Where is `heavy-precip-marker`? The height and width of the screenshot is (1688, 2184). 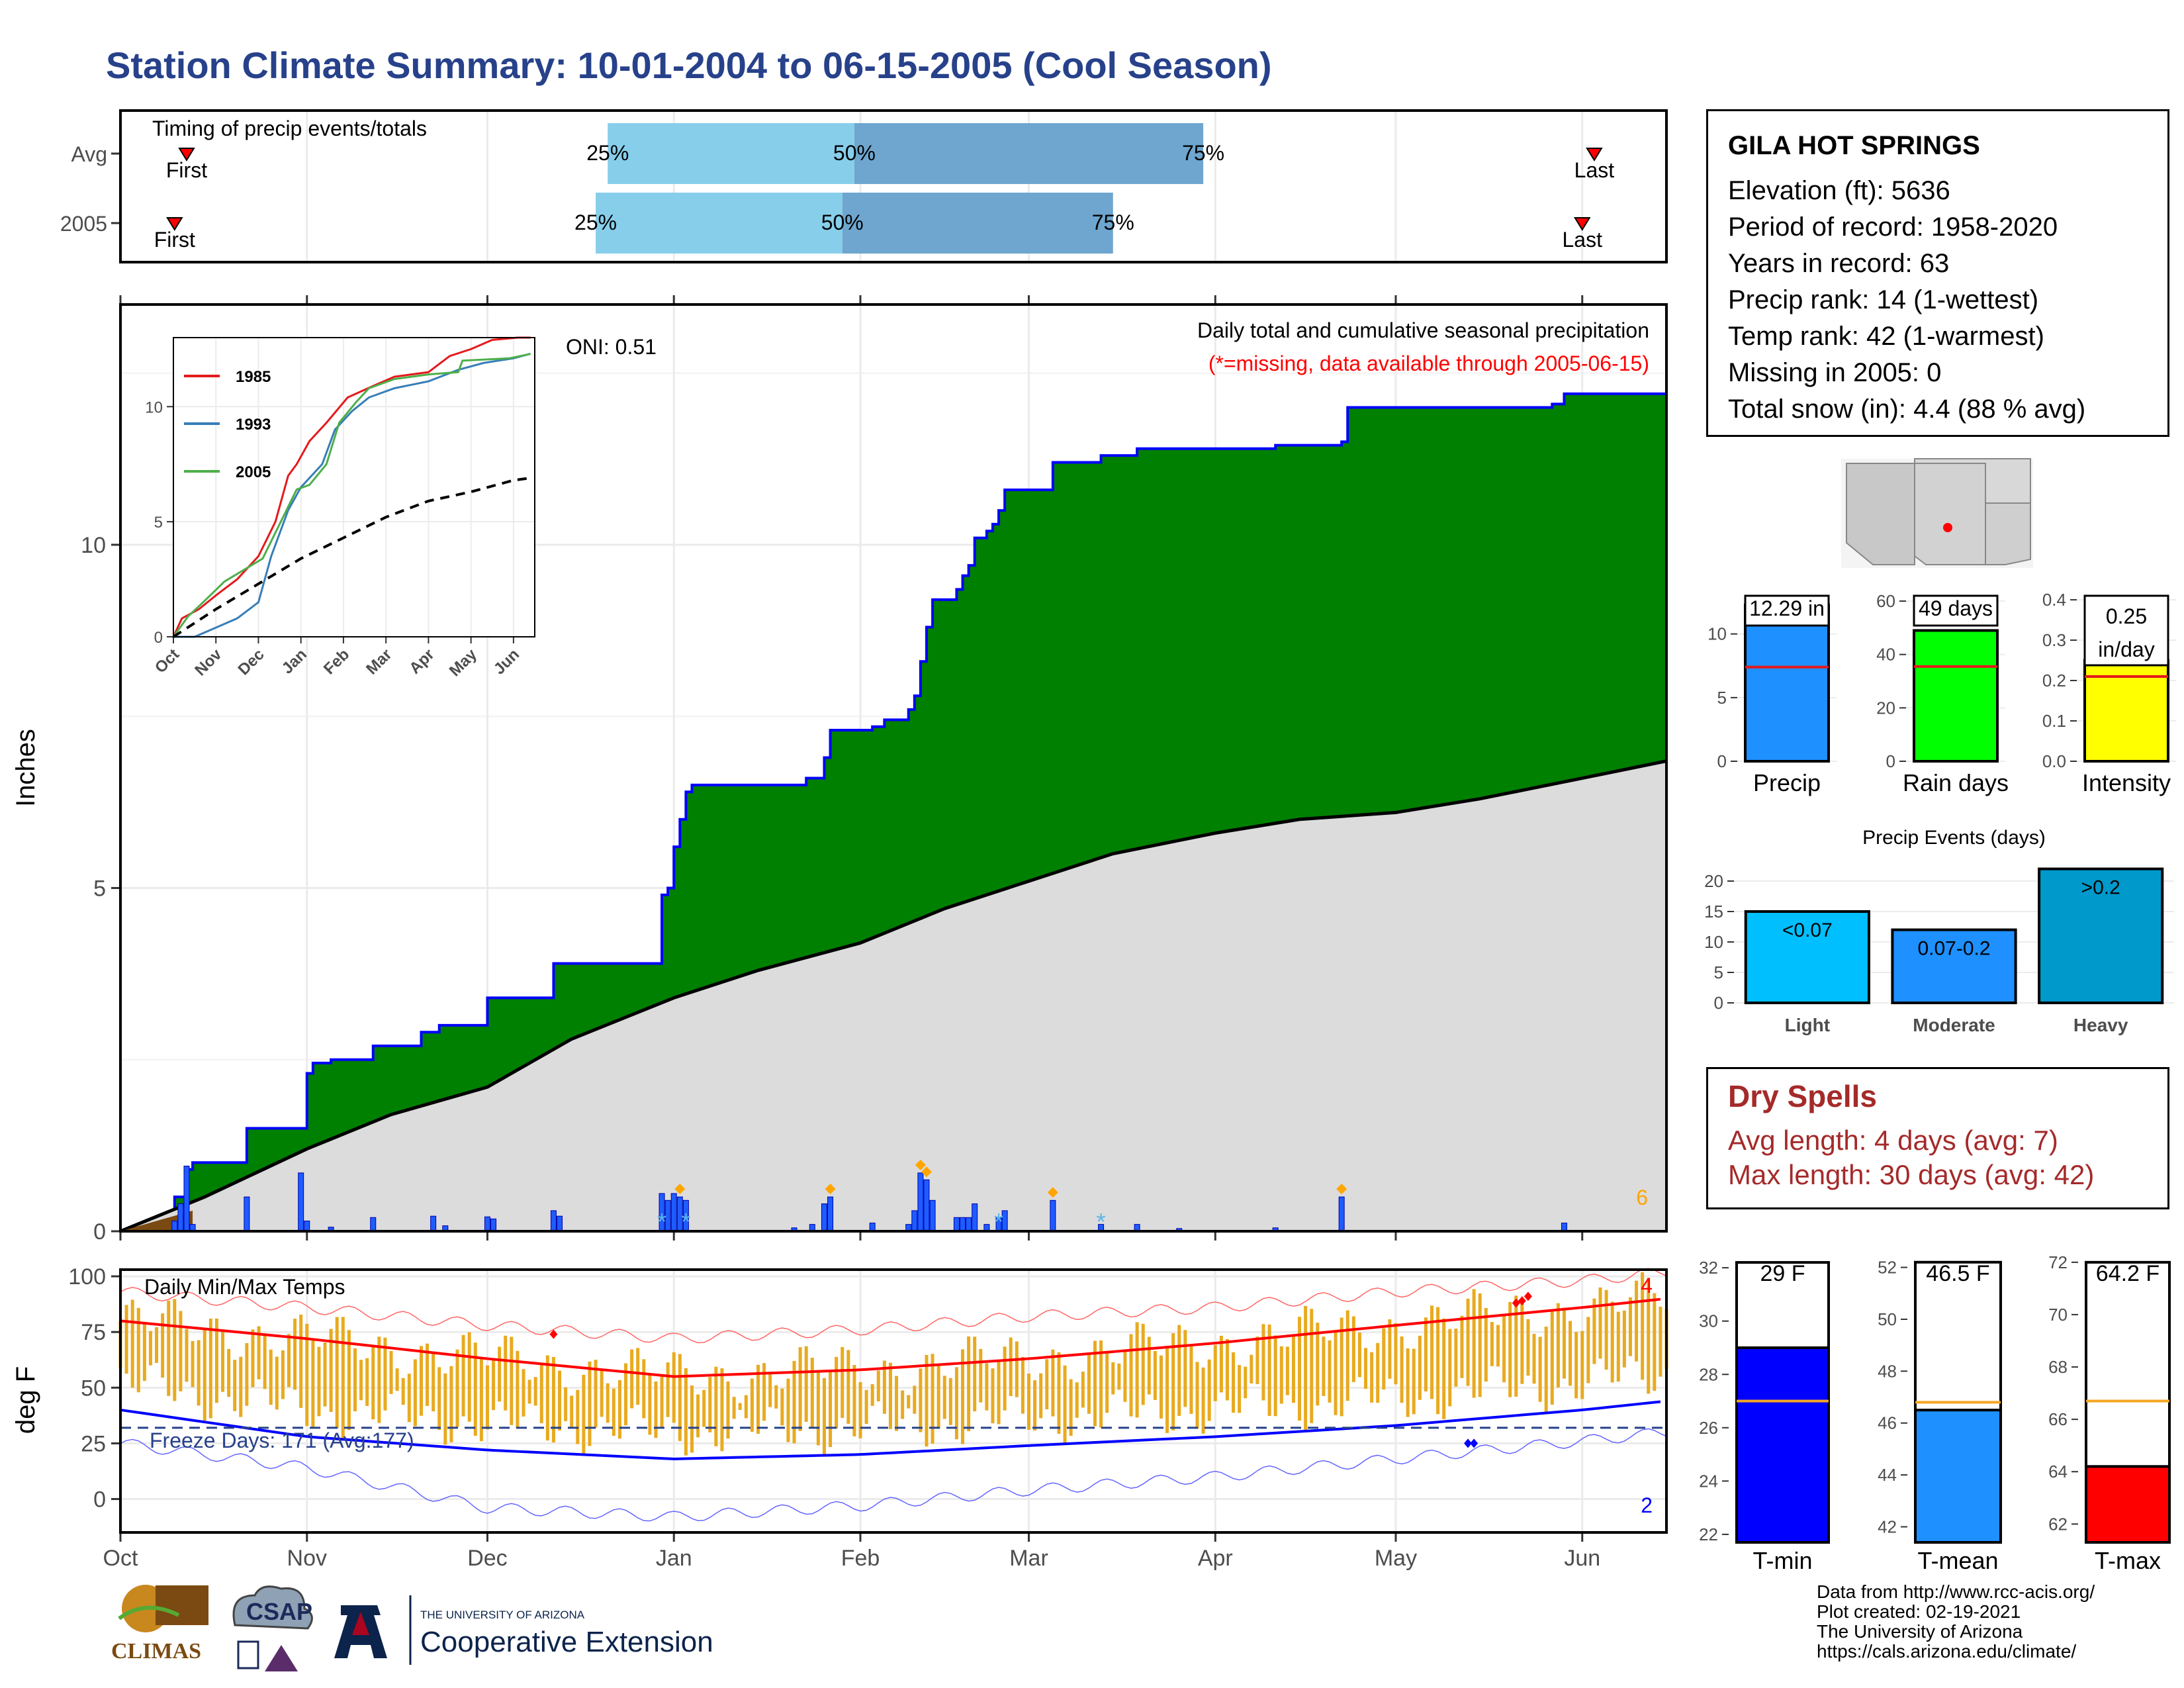 heavy-precip-marker is located at coordinates (926, 1172).